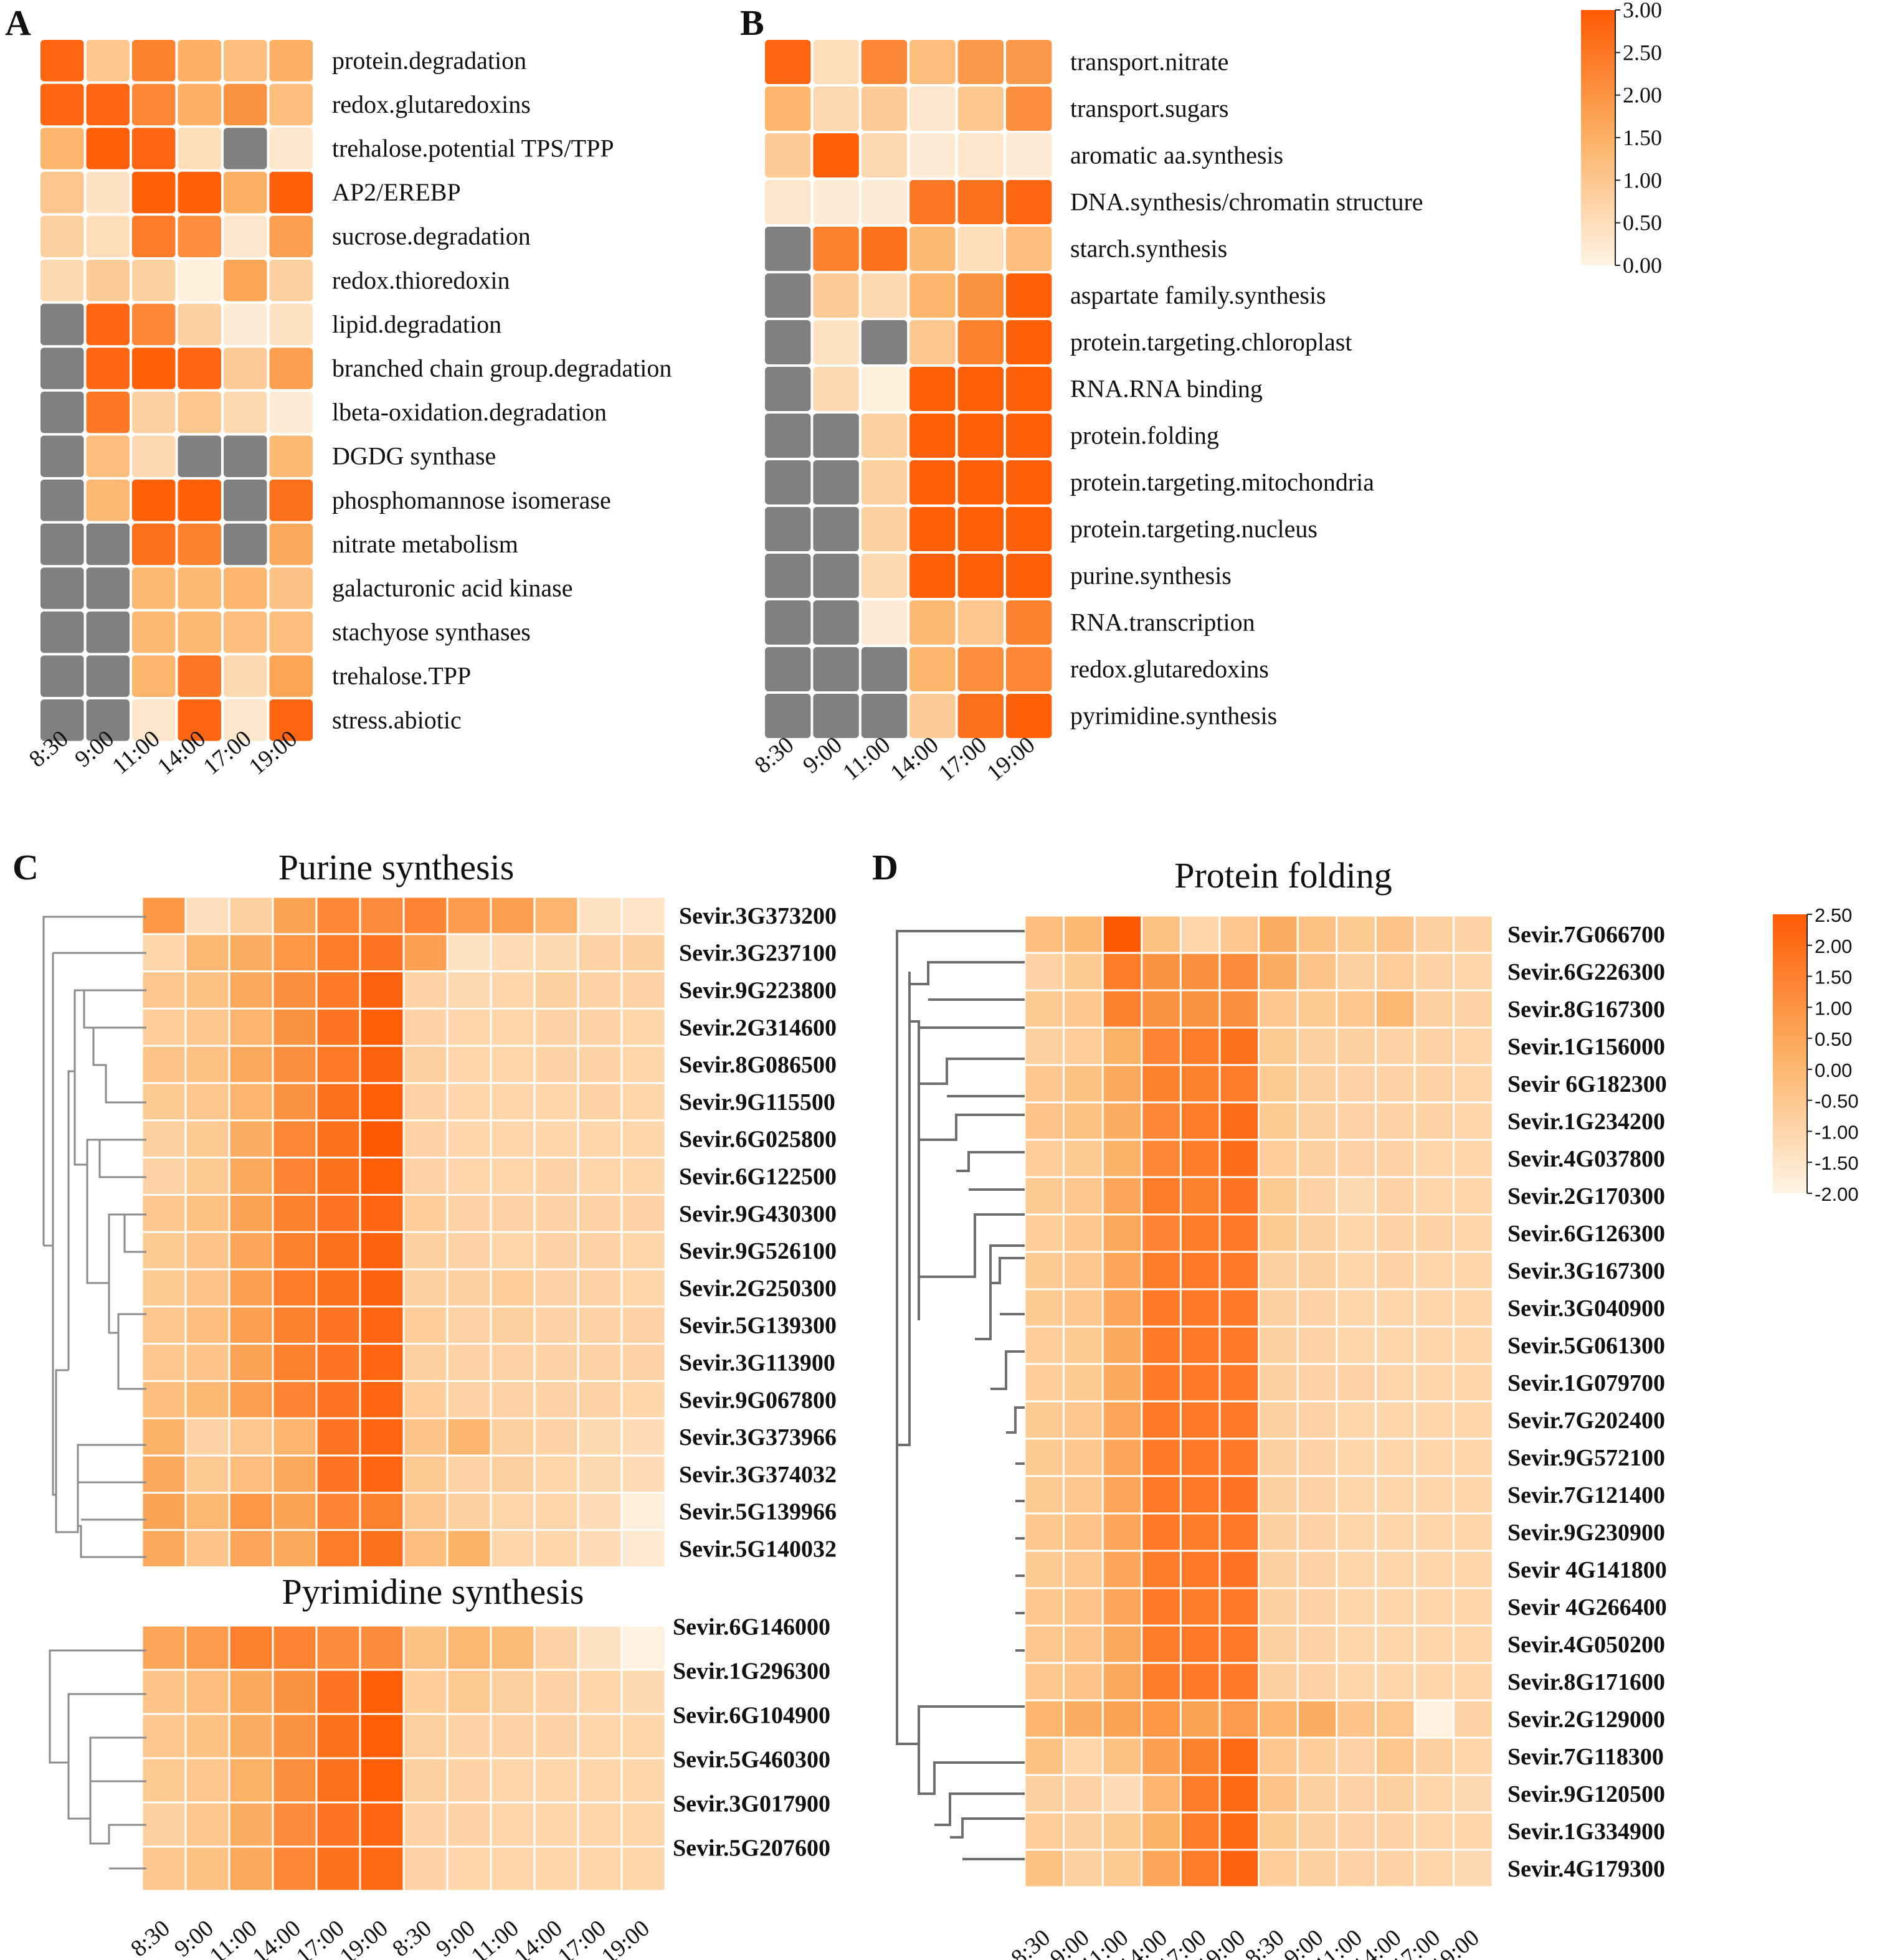  I want to click on protein-folding-row-label-sevir-7g066700: Sevir.7G066700, so click(1586, 935).